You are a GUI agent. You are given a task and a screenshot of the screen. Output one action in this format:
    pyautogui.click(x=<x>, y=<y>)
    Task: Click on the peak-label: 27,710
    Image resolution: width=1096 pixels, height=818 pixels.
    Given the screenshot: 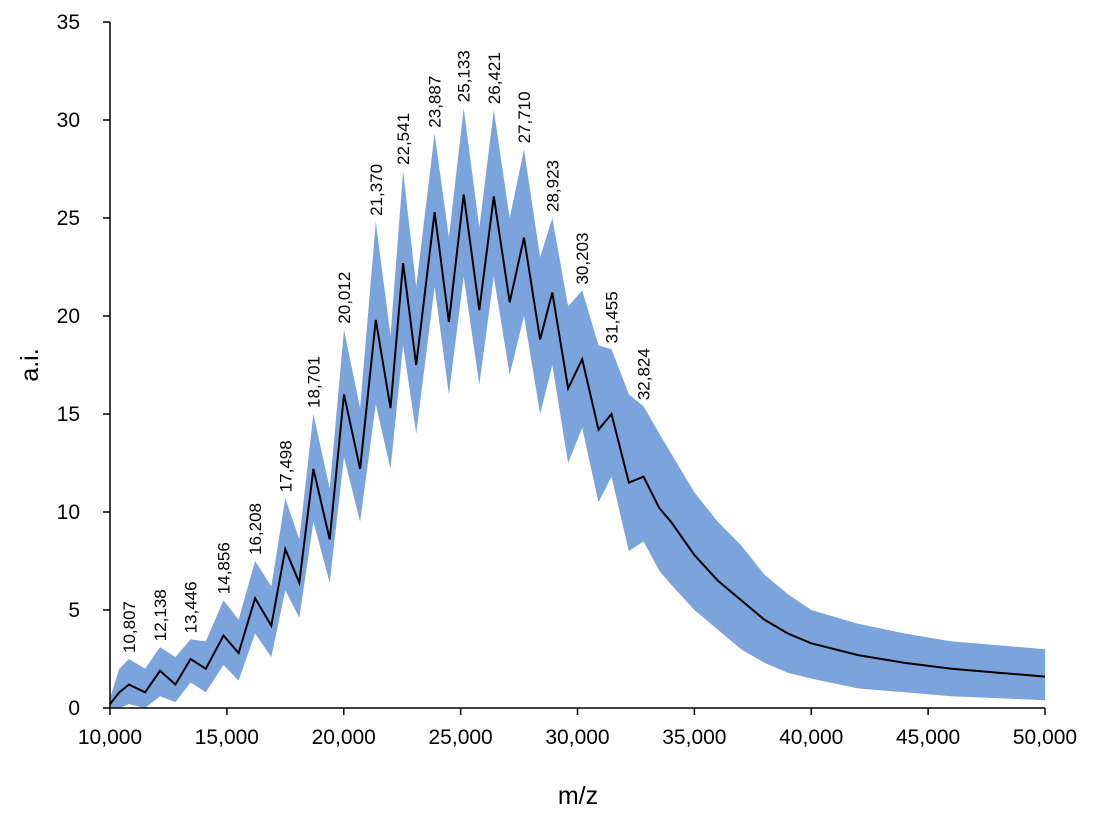 What is the action you would take?
    pyautogui.click(x=524, y=117)
    